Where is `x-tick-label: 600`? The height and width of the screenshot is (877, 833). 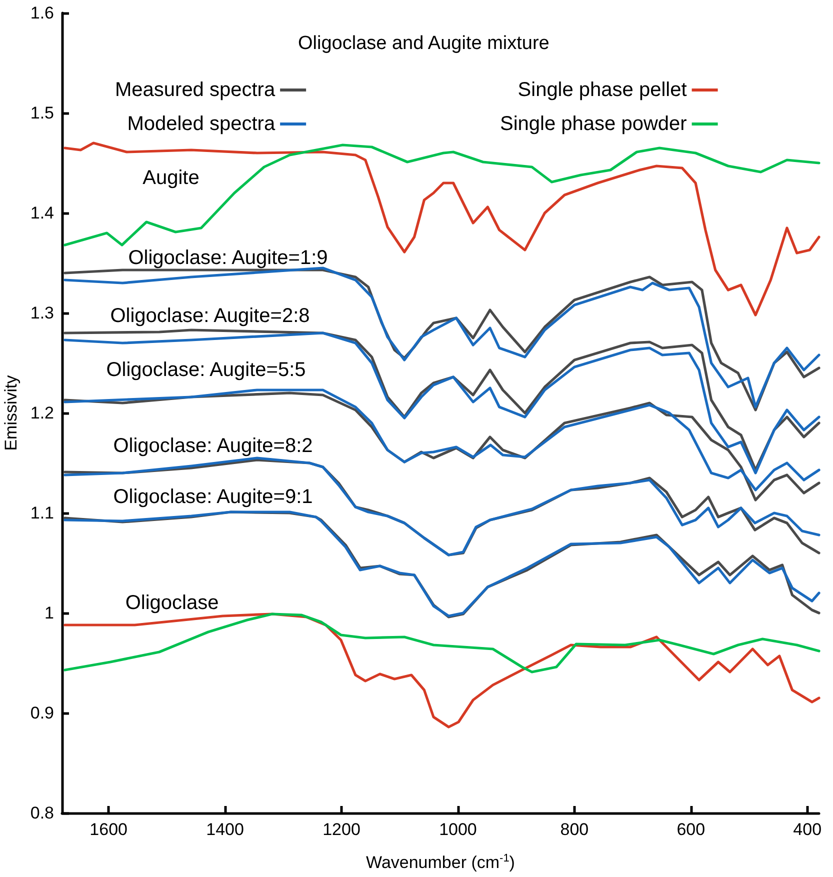 x-tick-label: 600 is located at coordinates (691, 829).